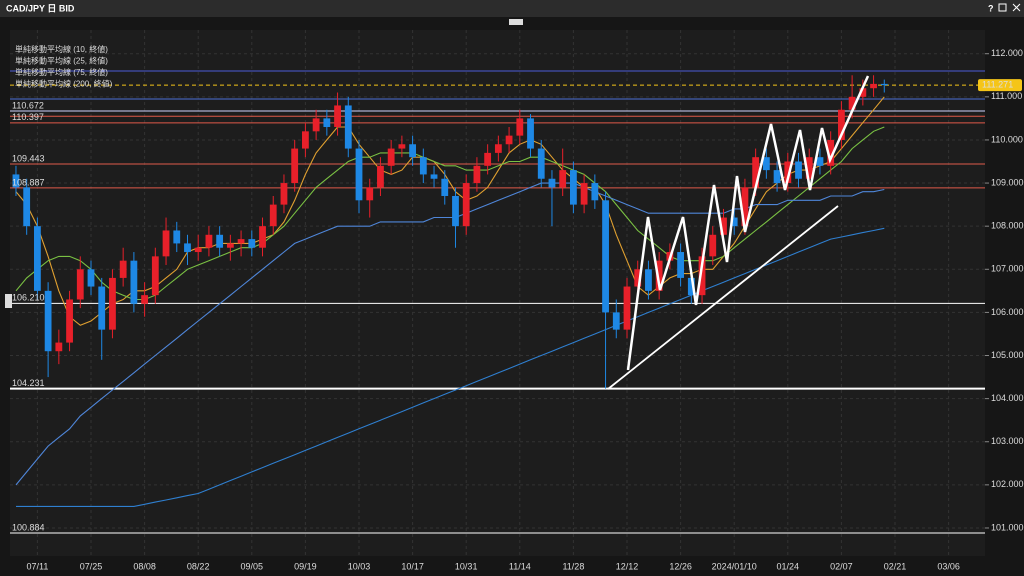 The height and width of the screenshot is (576, 1024). I want to click on level-label: 109.443, so click(28, 158).